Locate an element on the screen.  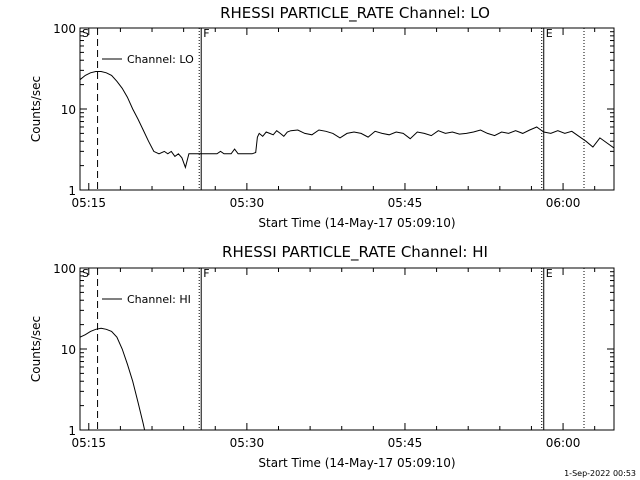
panel1-x-tick-label: 05:15 is located at coordinates (88, 203).